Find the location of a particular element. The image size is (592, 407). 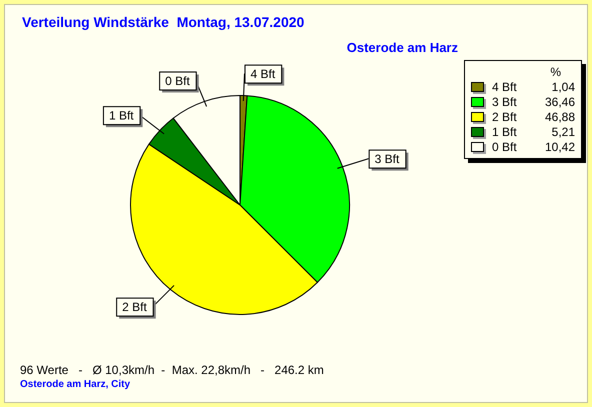

slice-label: 4 Bft is located at coordinates (263, 73).